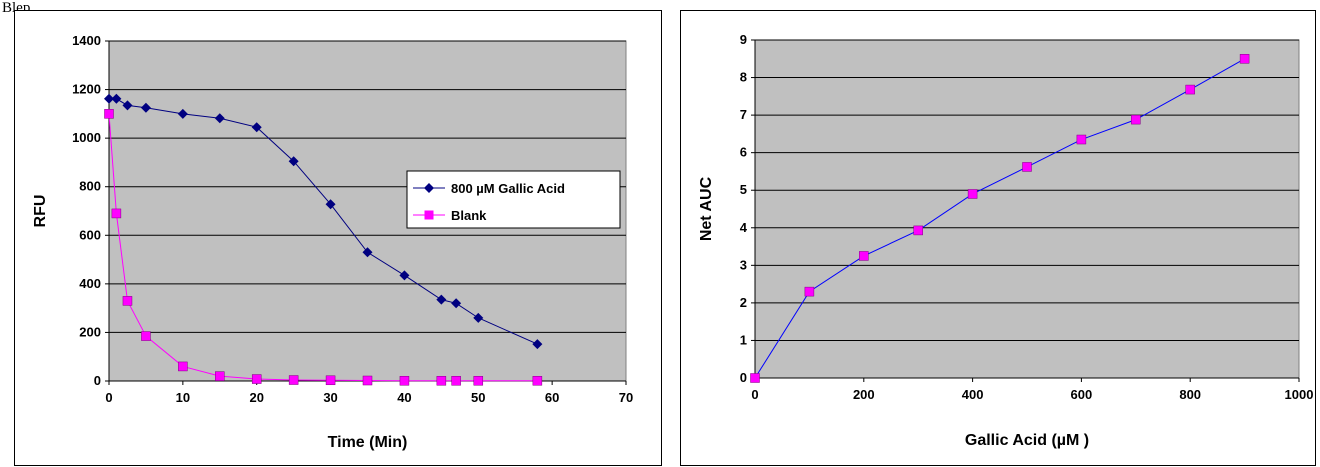  I want to click on x-tick-label: 200, so click(864, 394).